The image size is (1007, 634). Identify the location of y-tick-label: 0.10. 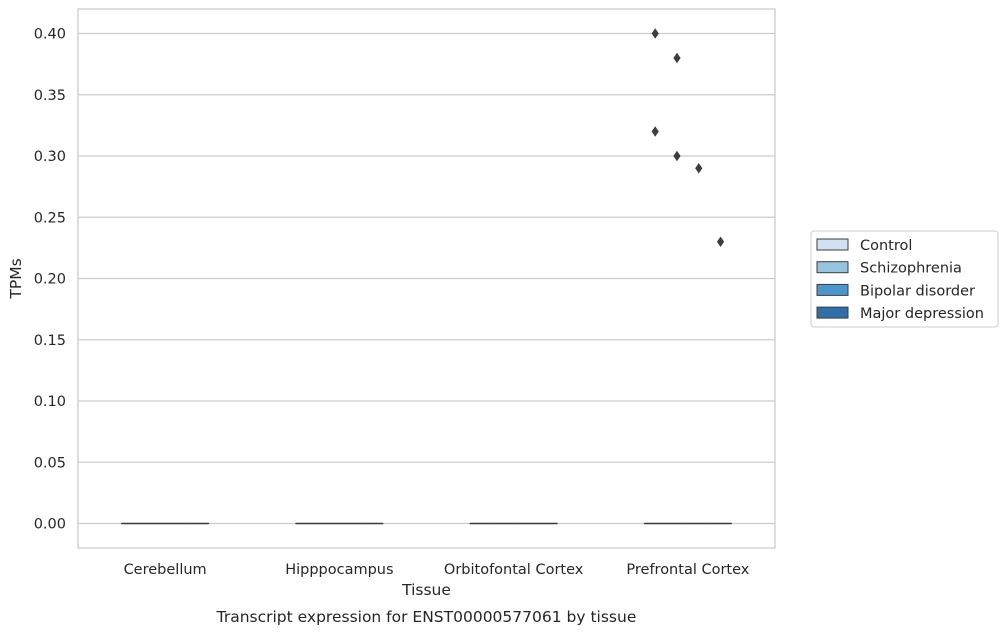
(50, 402).